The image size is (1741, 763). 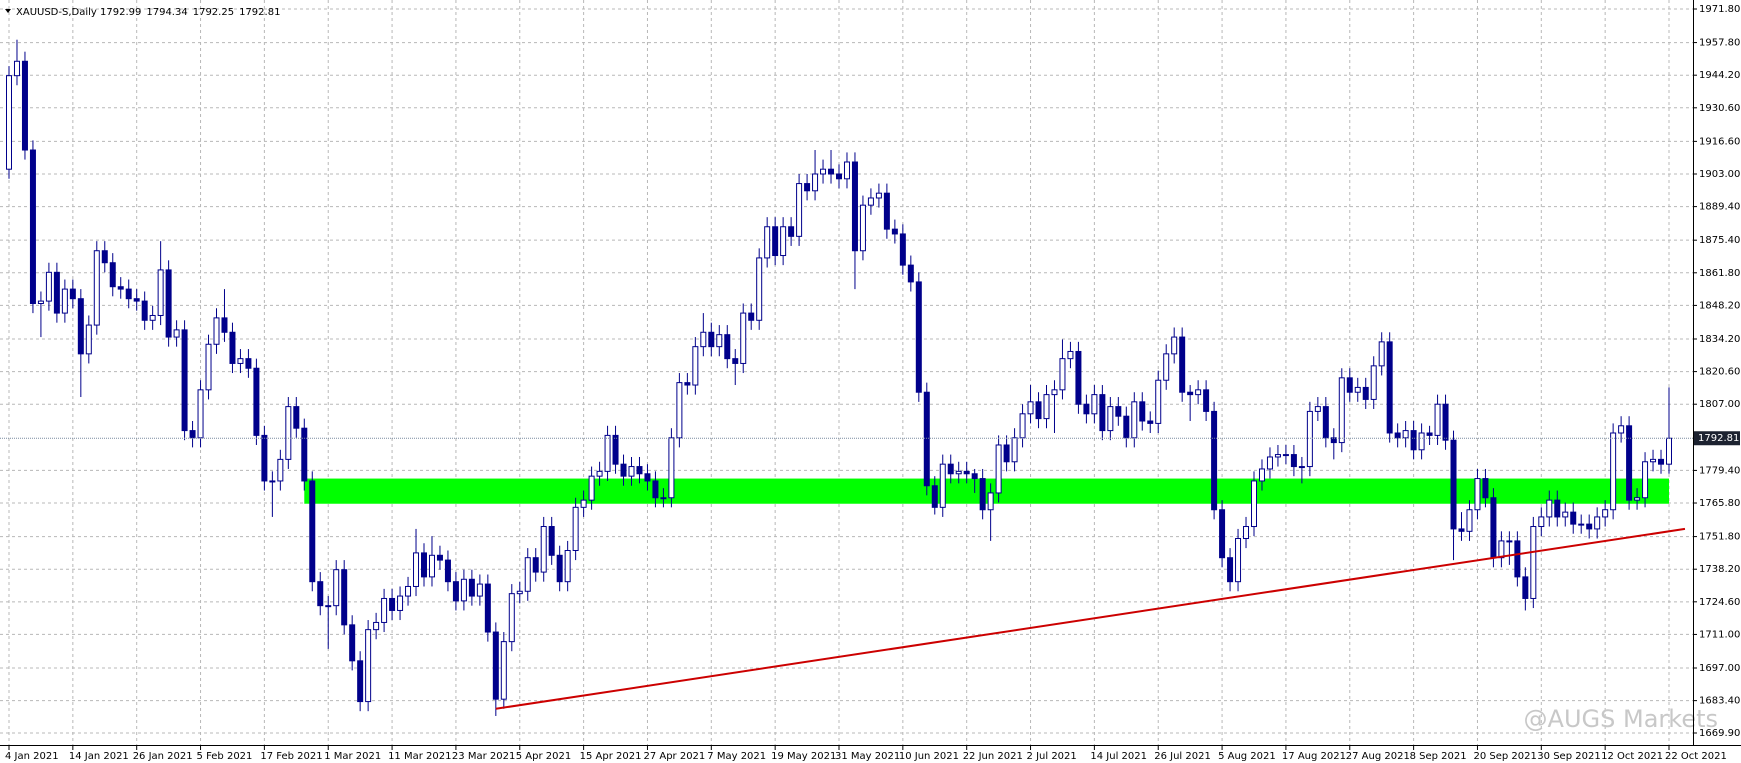 I want to click on x-tick-label: 15 Apr 2021, so click(x=611, y=756).